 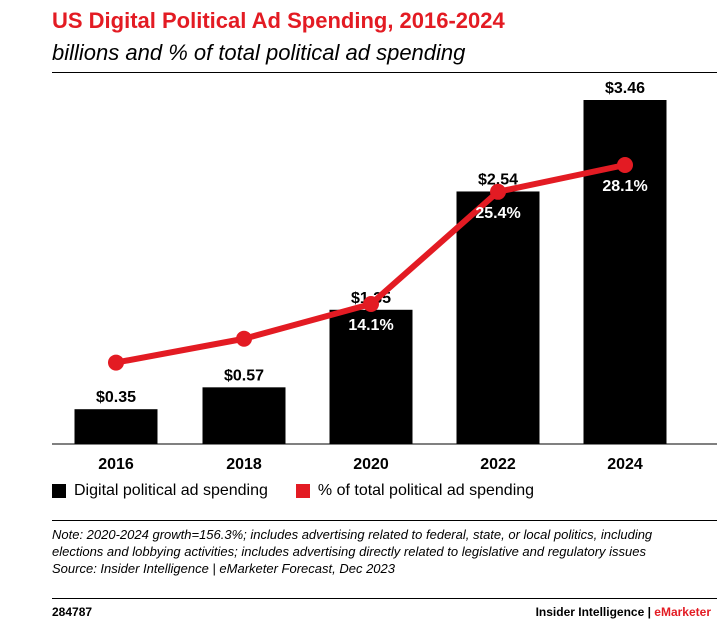 I want to click on share-label-2024: 28.1%, so click(x=624, y=186).